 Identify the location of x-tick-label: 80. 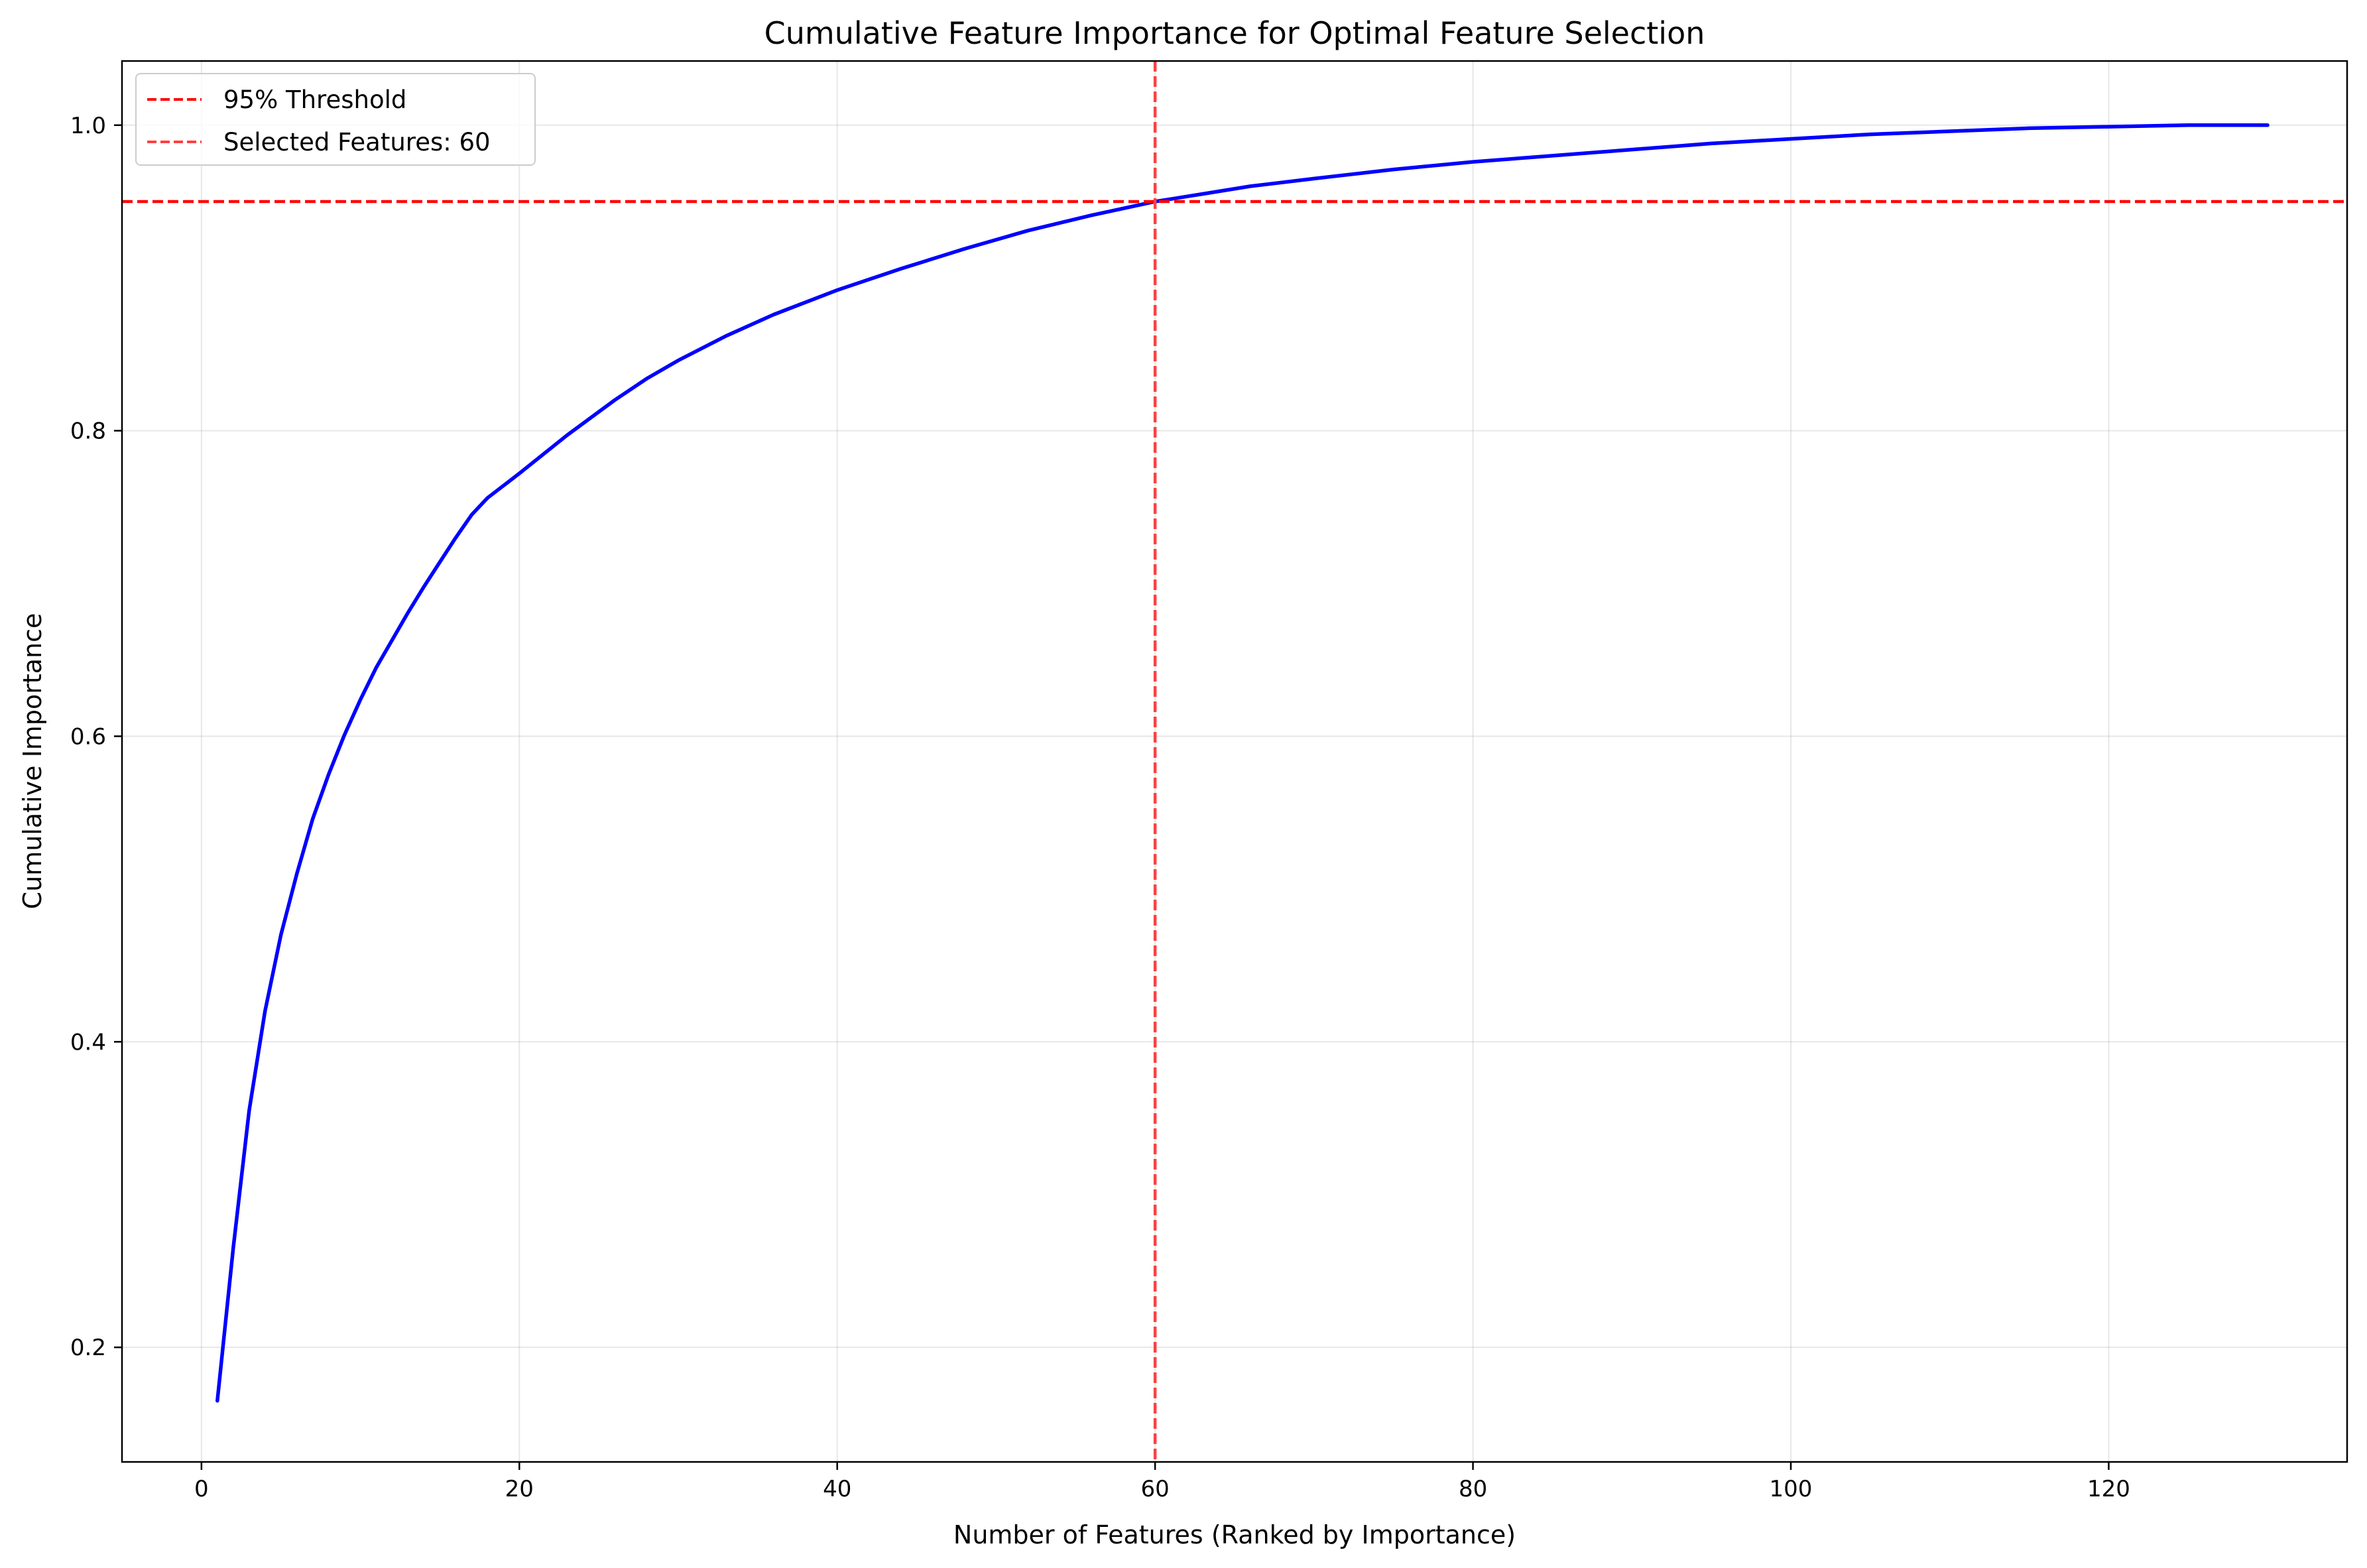
(1473, 1489).